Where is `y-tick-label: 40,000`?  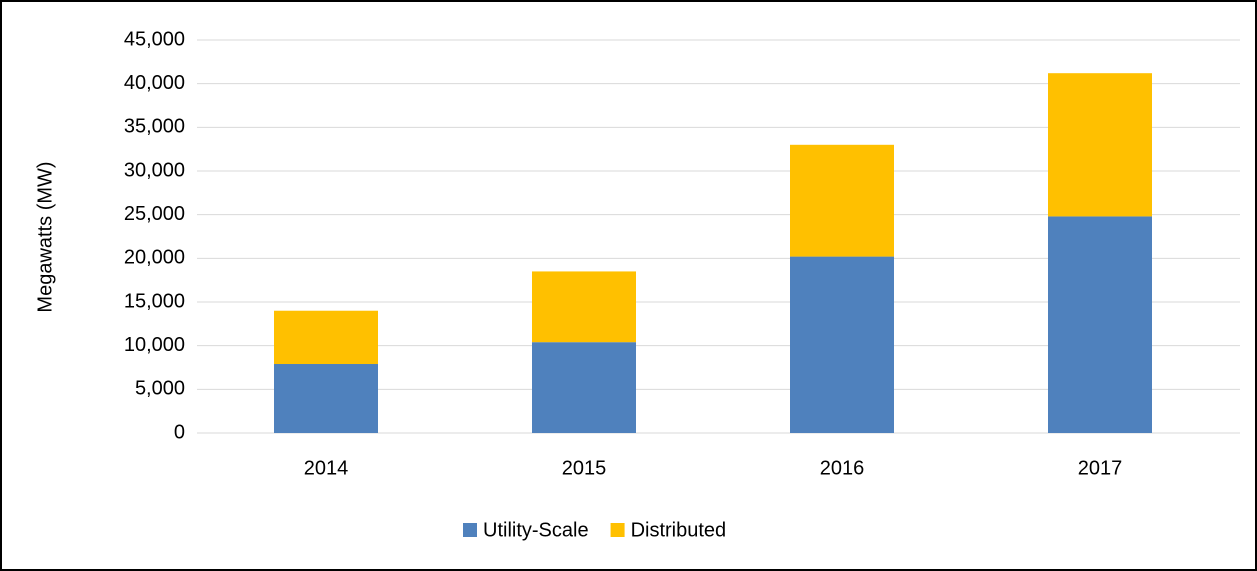
y-tick-label: 40,000 is located at coordinates (154, 83).